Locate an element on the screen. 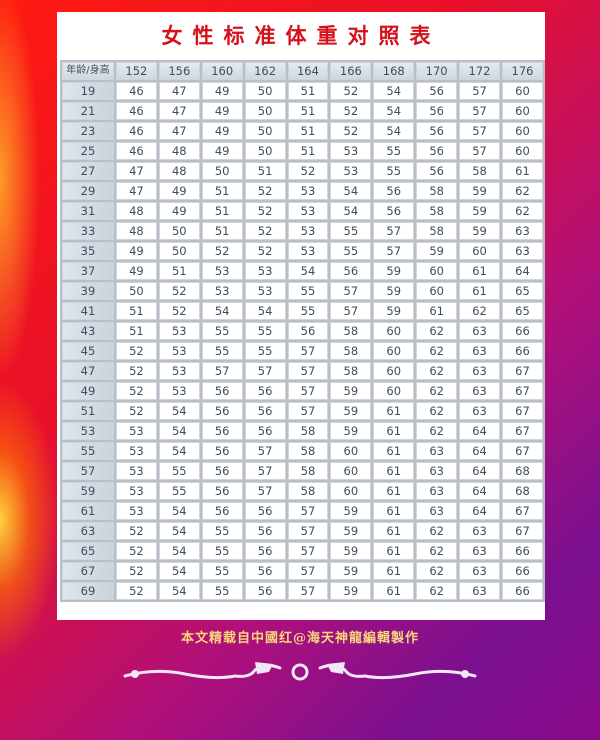 The width and height of the screenshot is (600, 740). weight-cell: 47 is located at coordinates (179, 131).